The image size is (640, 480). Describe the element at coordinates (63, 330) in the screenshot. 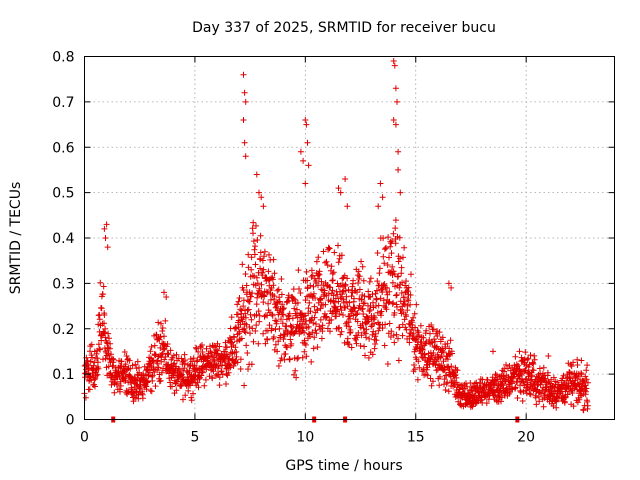

I see `y-tick-label: 0.2` at that location.